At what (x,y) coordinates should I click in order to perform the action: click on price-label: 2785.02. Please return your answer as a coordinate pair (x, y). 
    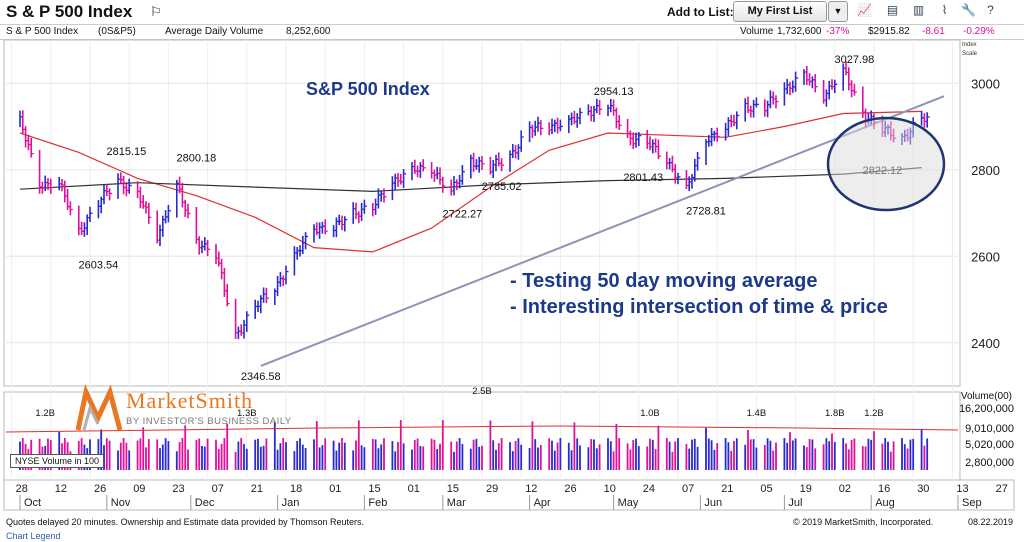
    Looking at the image, I should click on (502, 187).